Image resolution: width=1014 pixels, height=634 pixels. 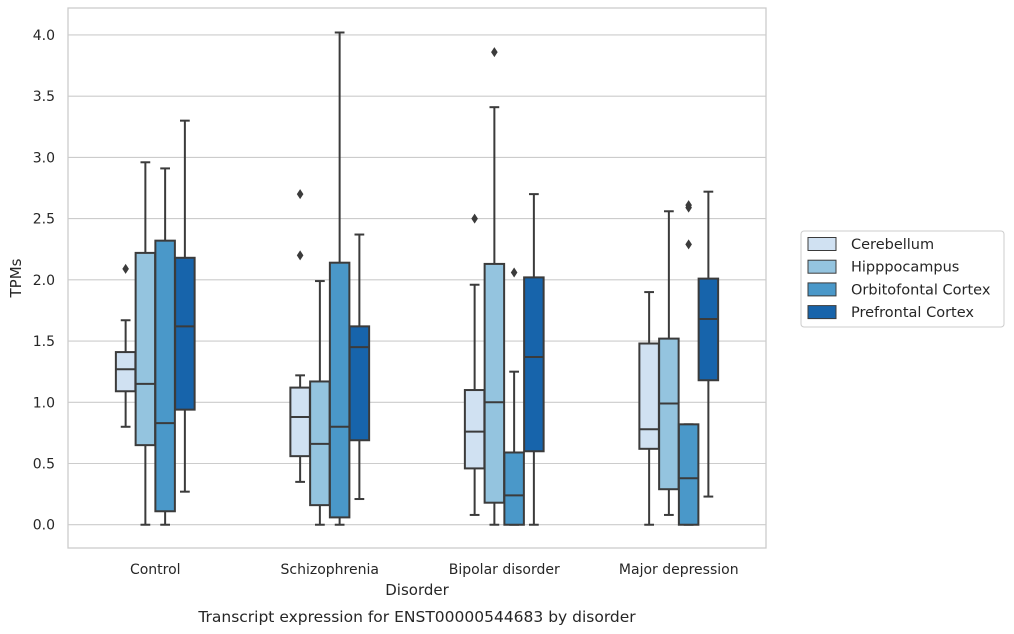 I want to click on y-tick-label: 0.5, so click(x=44, y=465).